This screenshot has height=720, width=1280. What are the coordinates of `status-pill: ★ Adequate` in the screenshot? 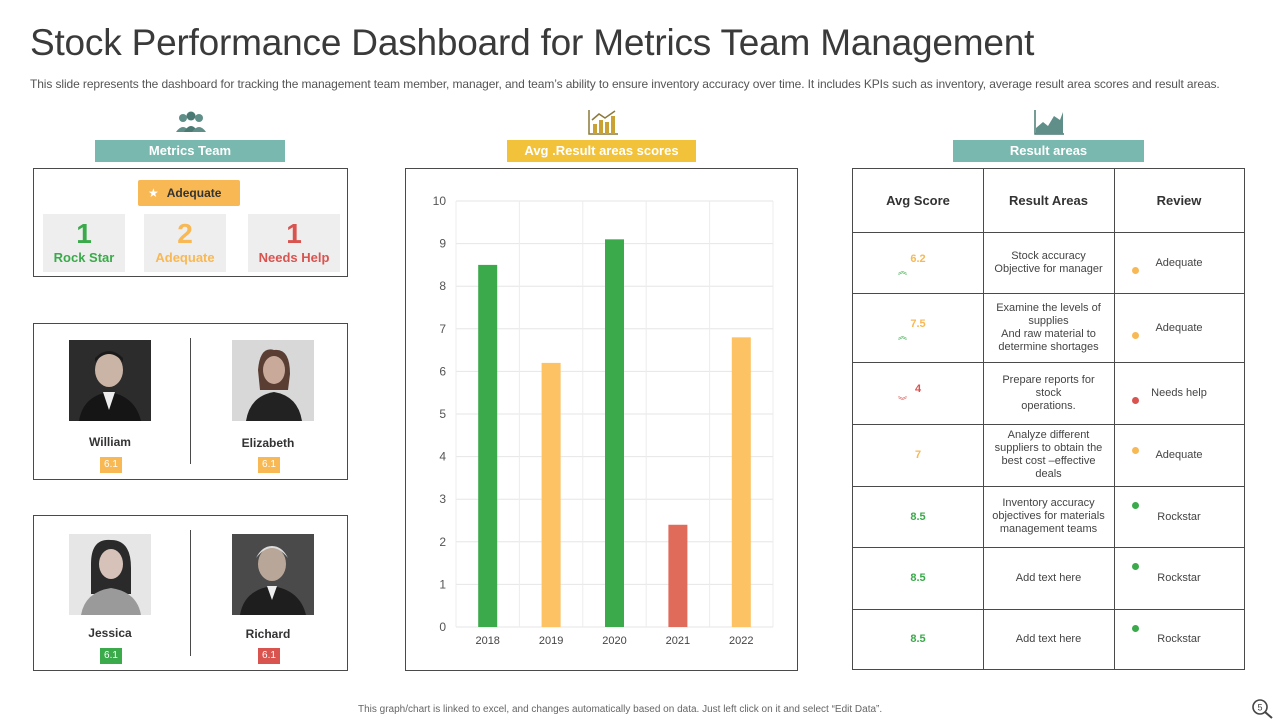 It's located at (189, 193).